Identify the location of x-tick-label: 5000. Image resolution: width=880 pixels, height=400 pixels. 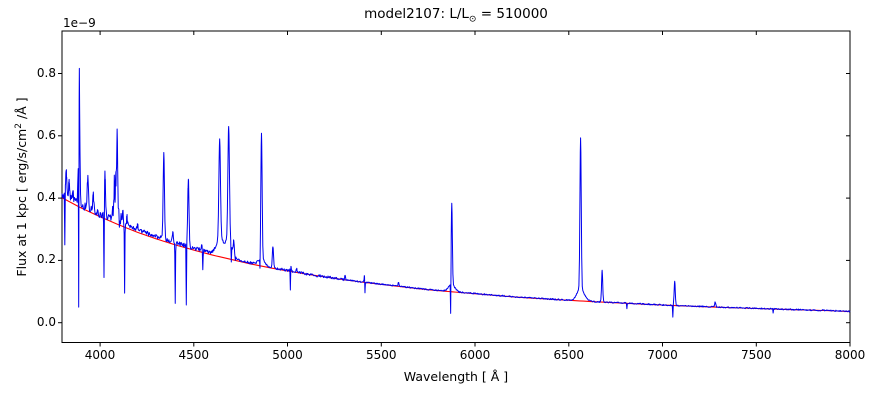
(287, 355).